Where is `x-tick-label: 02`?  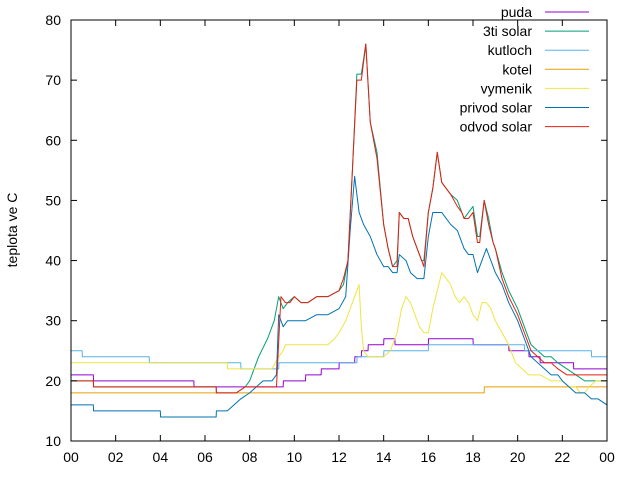
x-tick-label: 02 is located at coordinates (116, 457).